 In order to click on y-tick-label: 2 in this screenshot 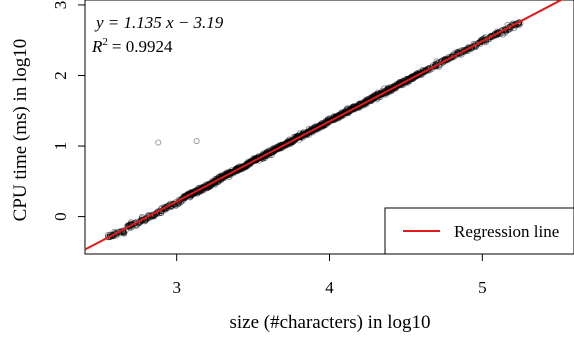, I will do `click(60, 75)`.